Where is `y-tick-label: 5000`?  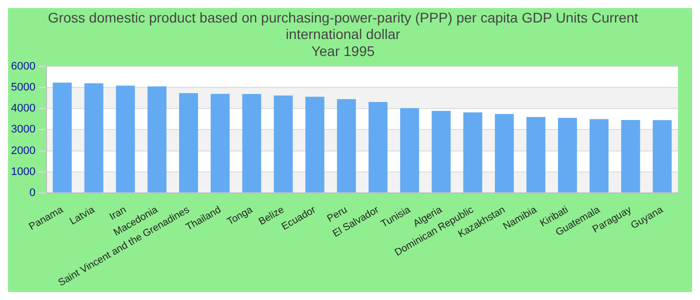
y-tick-label: 5000 is located at coordinates (23, 88).